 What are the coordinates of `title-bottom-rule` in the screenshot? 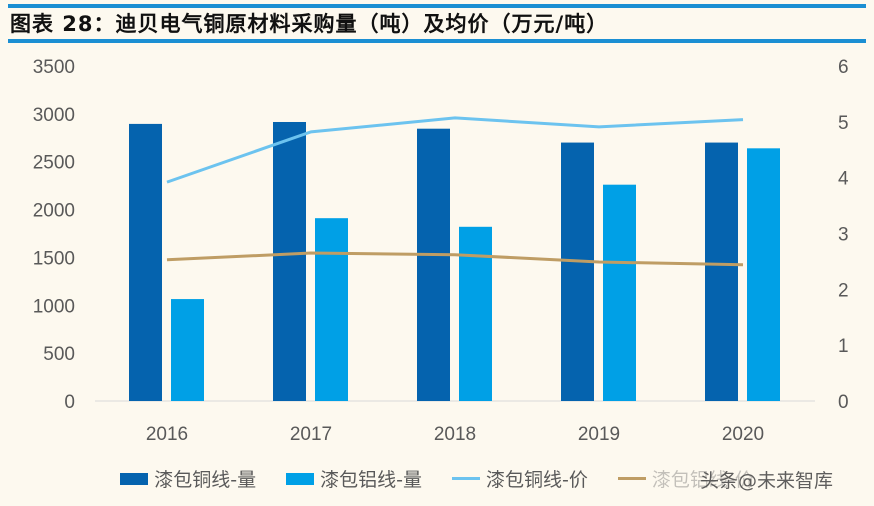 It's located at (437, 41).